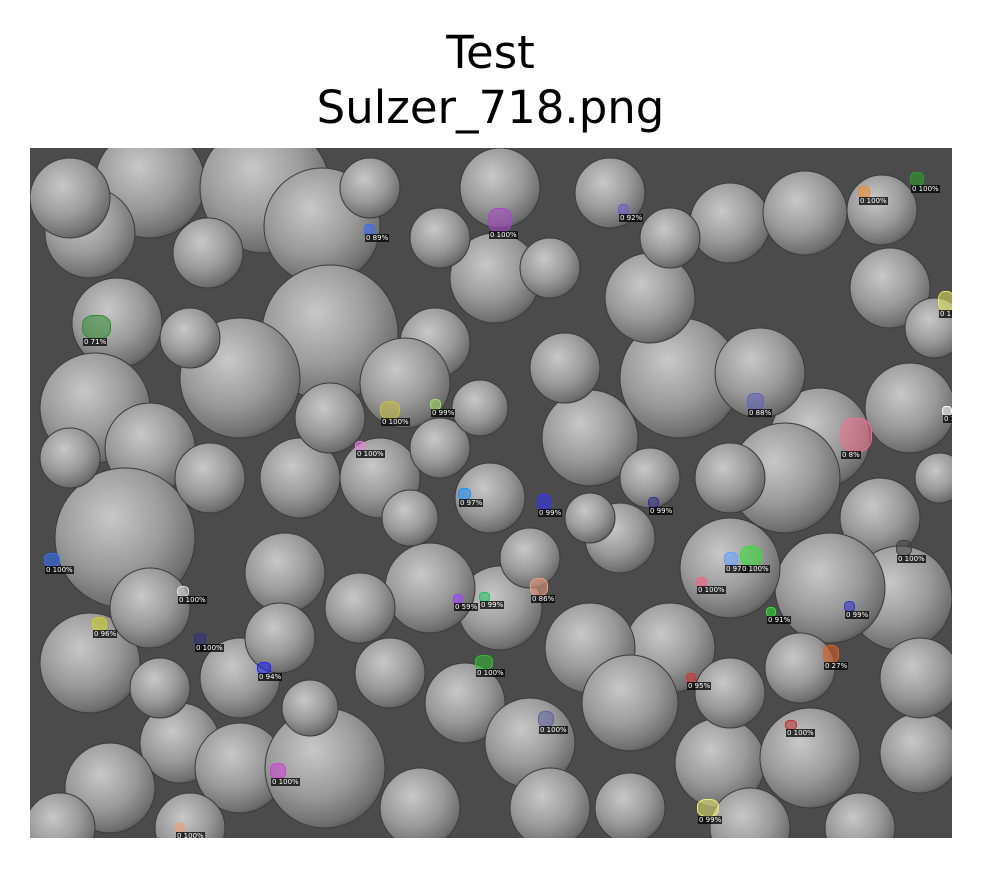 The width and height of the screenshot is (981, 869). I want to click on detection-box: 0 92%, so click(631, 213).